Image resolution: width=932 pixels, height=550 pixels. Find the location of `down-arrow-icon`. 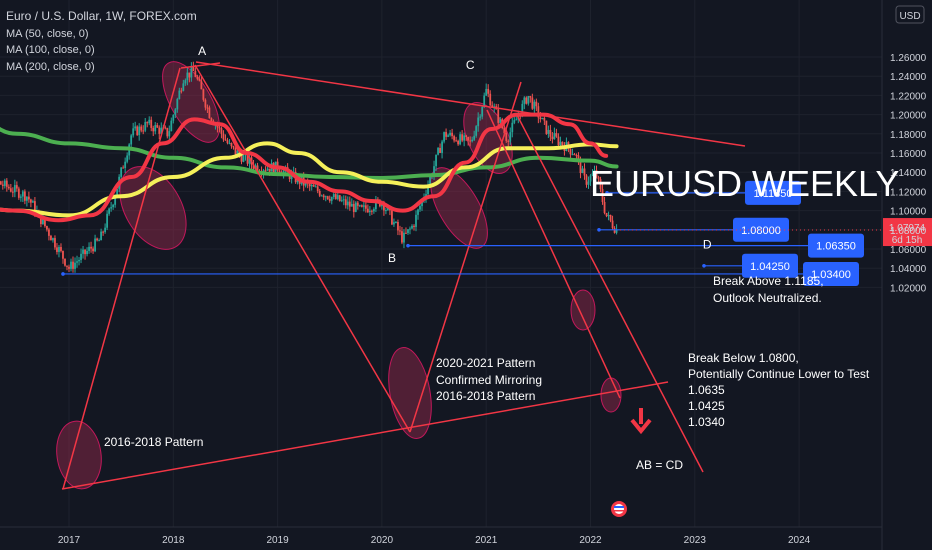

down-arrow-icon is located at coordinates (641, 421).